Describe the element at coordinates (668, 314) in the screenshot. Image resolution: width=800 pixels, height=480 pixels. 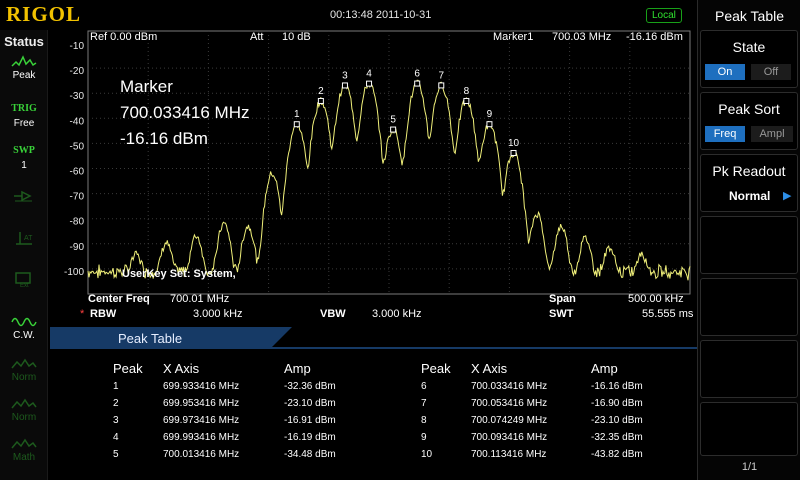
I see `swt-value: 55.555 ms` at that location.